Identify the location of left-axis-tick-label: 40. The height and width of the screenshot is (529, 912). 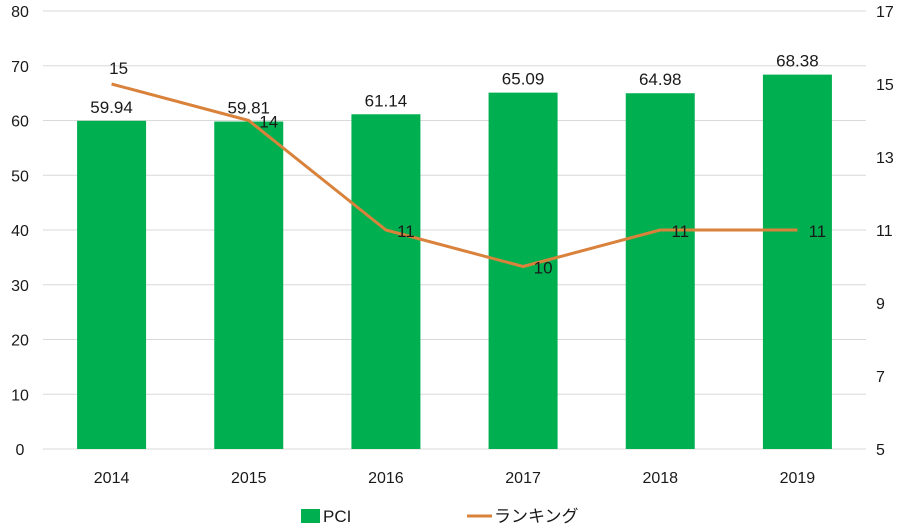
(20, 231).